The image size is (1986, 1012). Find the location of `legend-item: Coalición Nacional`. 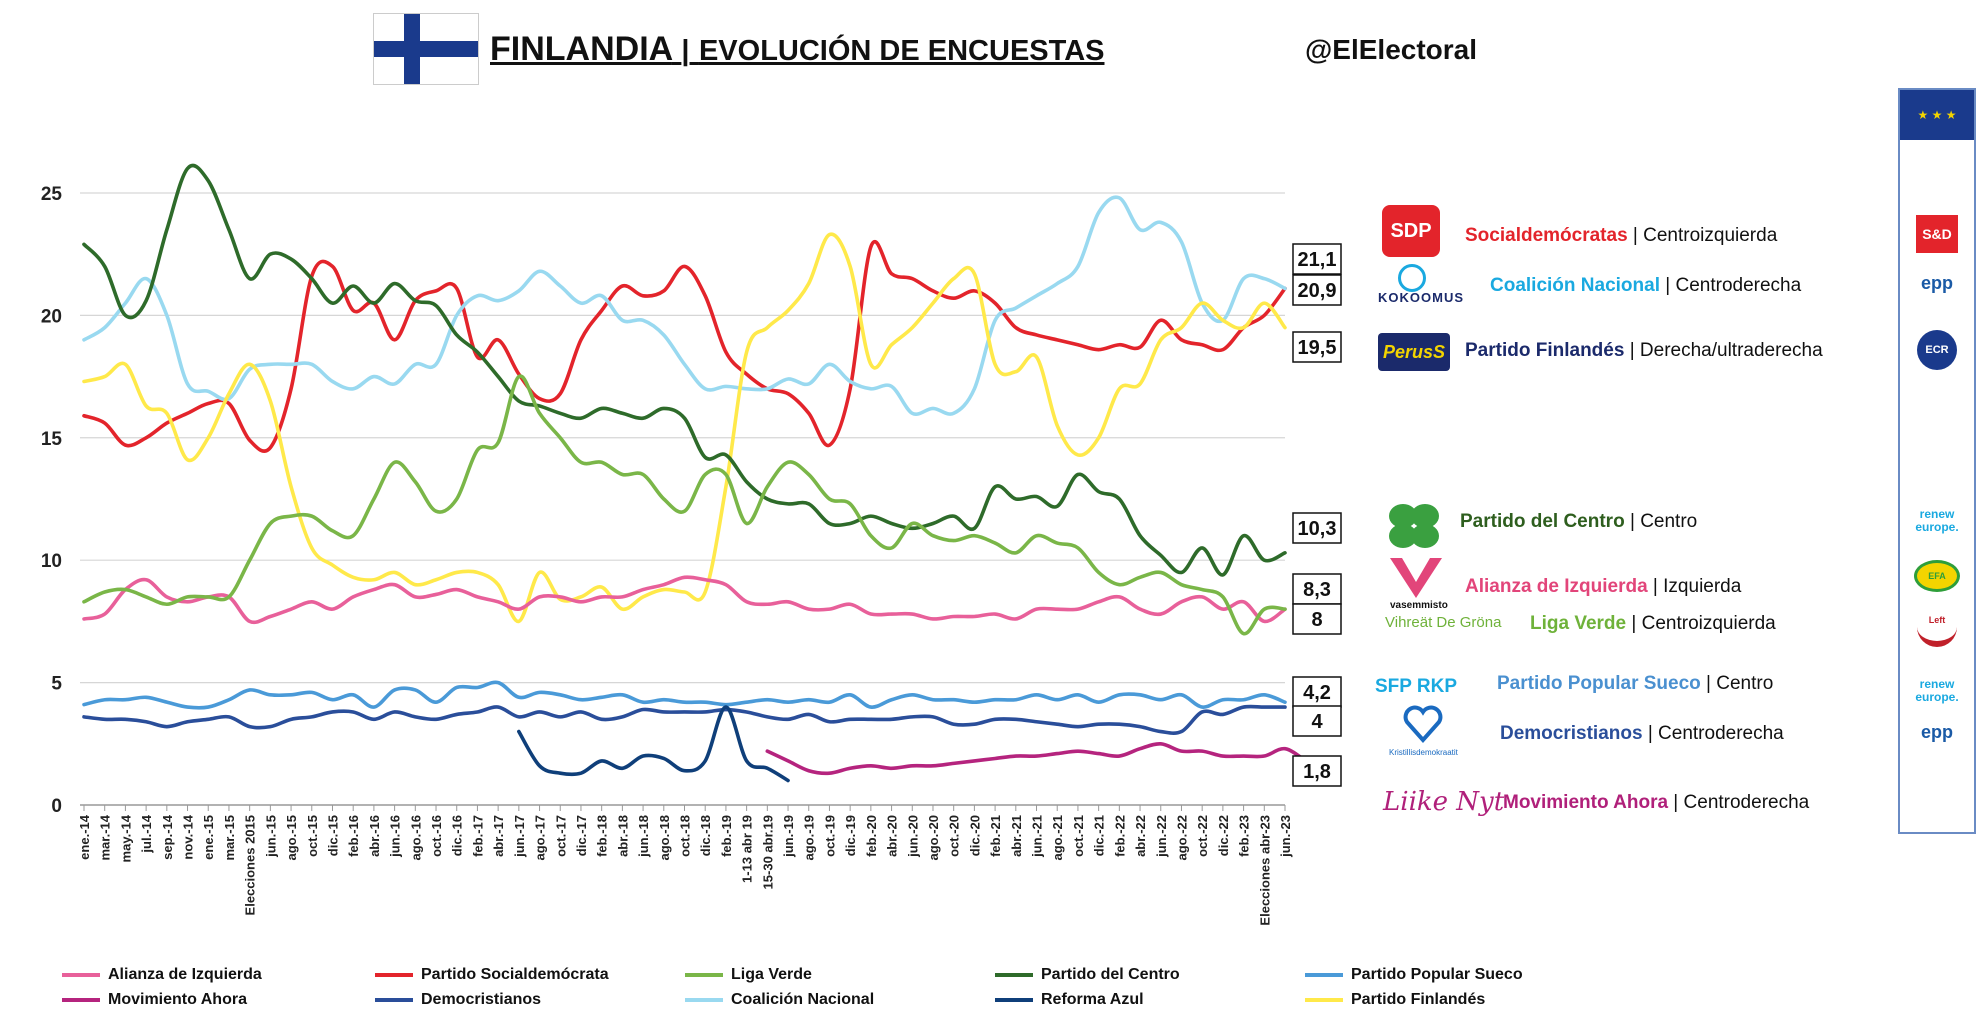

legend-item: Coalición Nacional is located at coordinates (779, 1000).